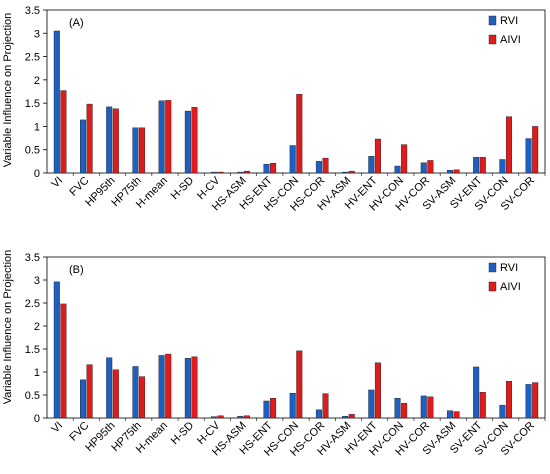 Image resolution: width=550 pixels, height=474 pixels. What do you see at coordinates (76, 270) in the screenshot?
I see `panel-label-b: (B)` at bounding box center [76, 270].